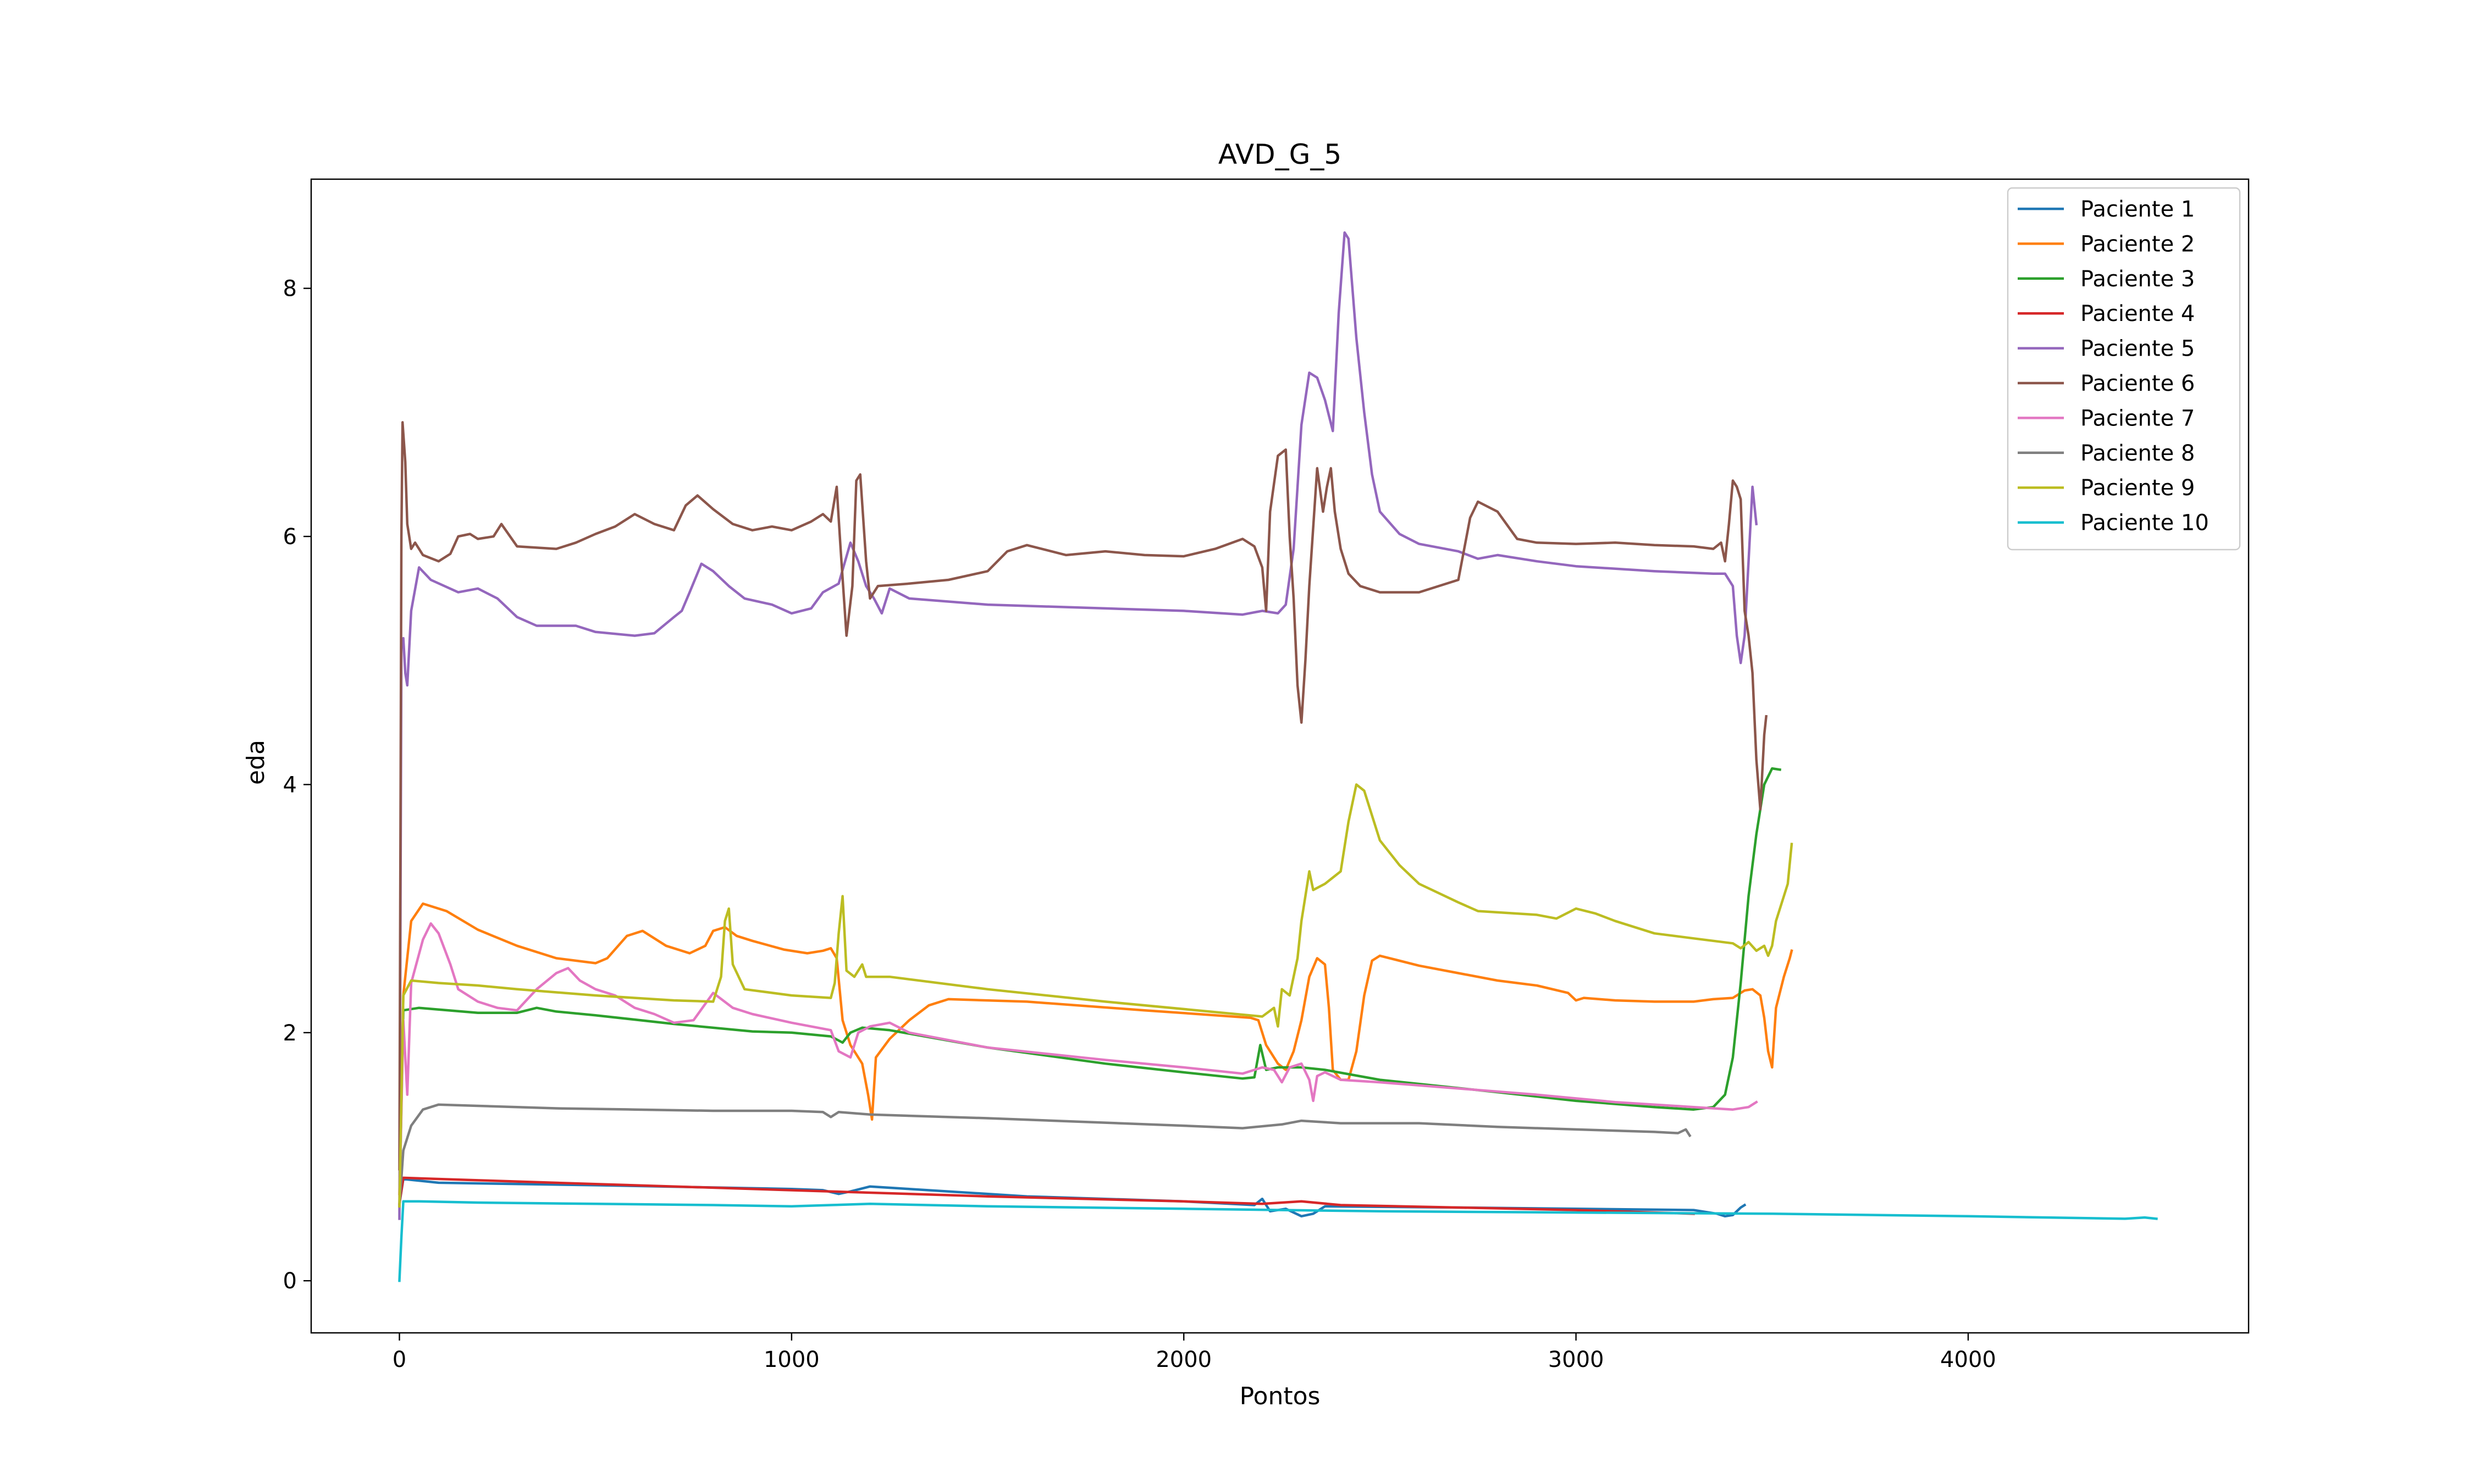 Image resolution: width=2474 pixels, height=1484 pixels. What do you see at coordinates (2137, 418) in the screenshot?
I see `legend-label-7: Paciente 7` at bounding box center [2137, 418].